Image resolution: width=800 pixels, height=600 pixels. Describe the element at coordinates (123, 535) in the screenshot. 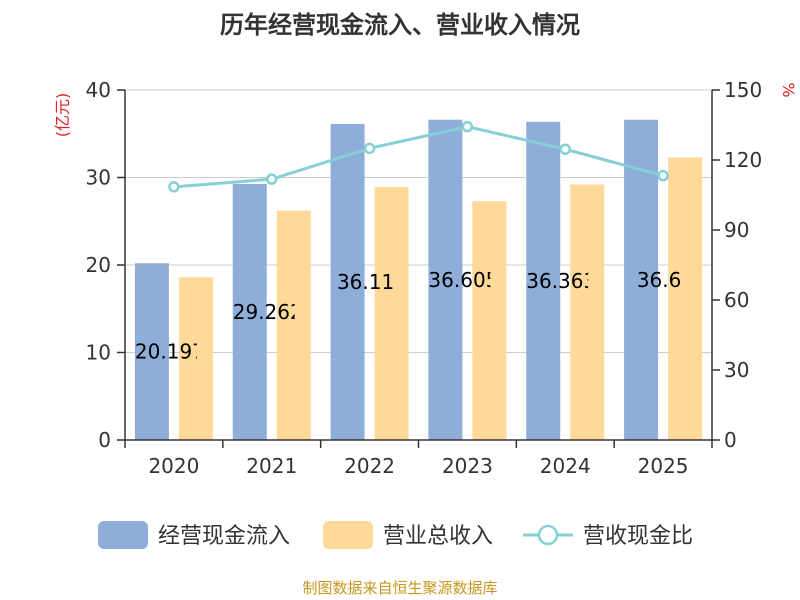

I see `legend-swatch-cash-inflow` at that location.